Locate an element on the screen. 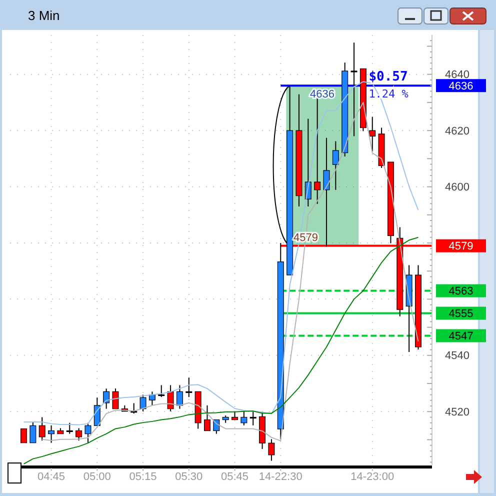 The height and width of the screenshot is (496, 496). ref-line-label: 4547 is located at coordinates (461, 336).